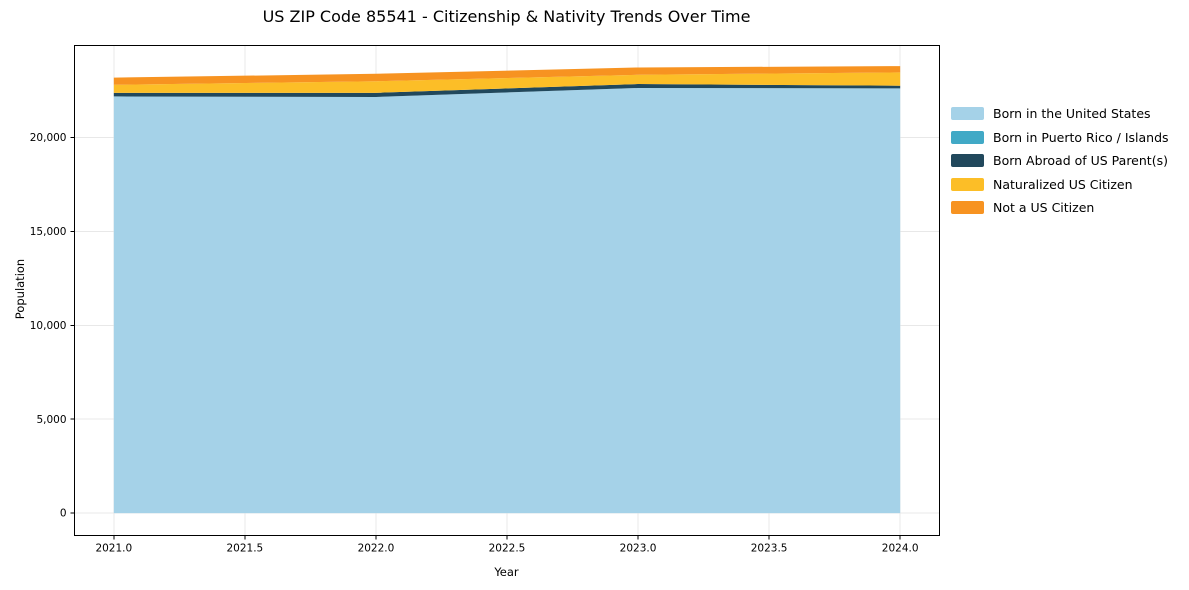 This screenshot has height=590, width=1189. Describe the element at coordinates (1044, 208) in the screenshot. I see `legend-label: Not a US Citizen` at that location.